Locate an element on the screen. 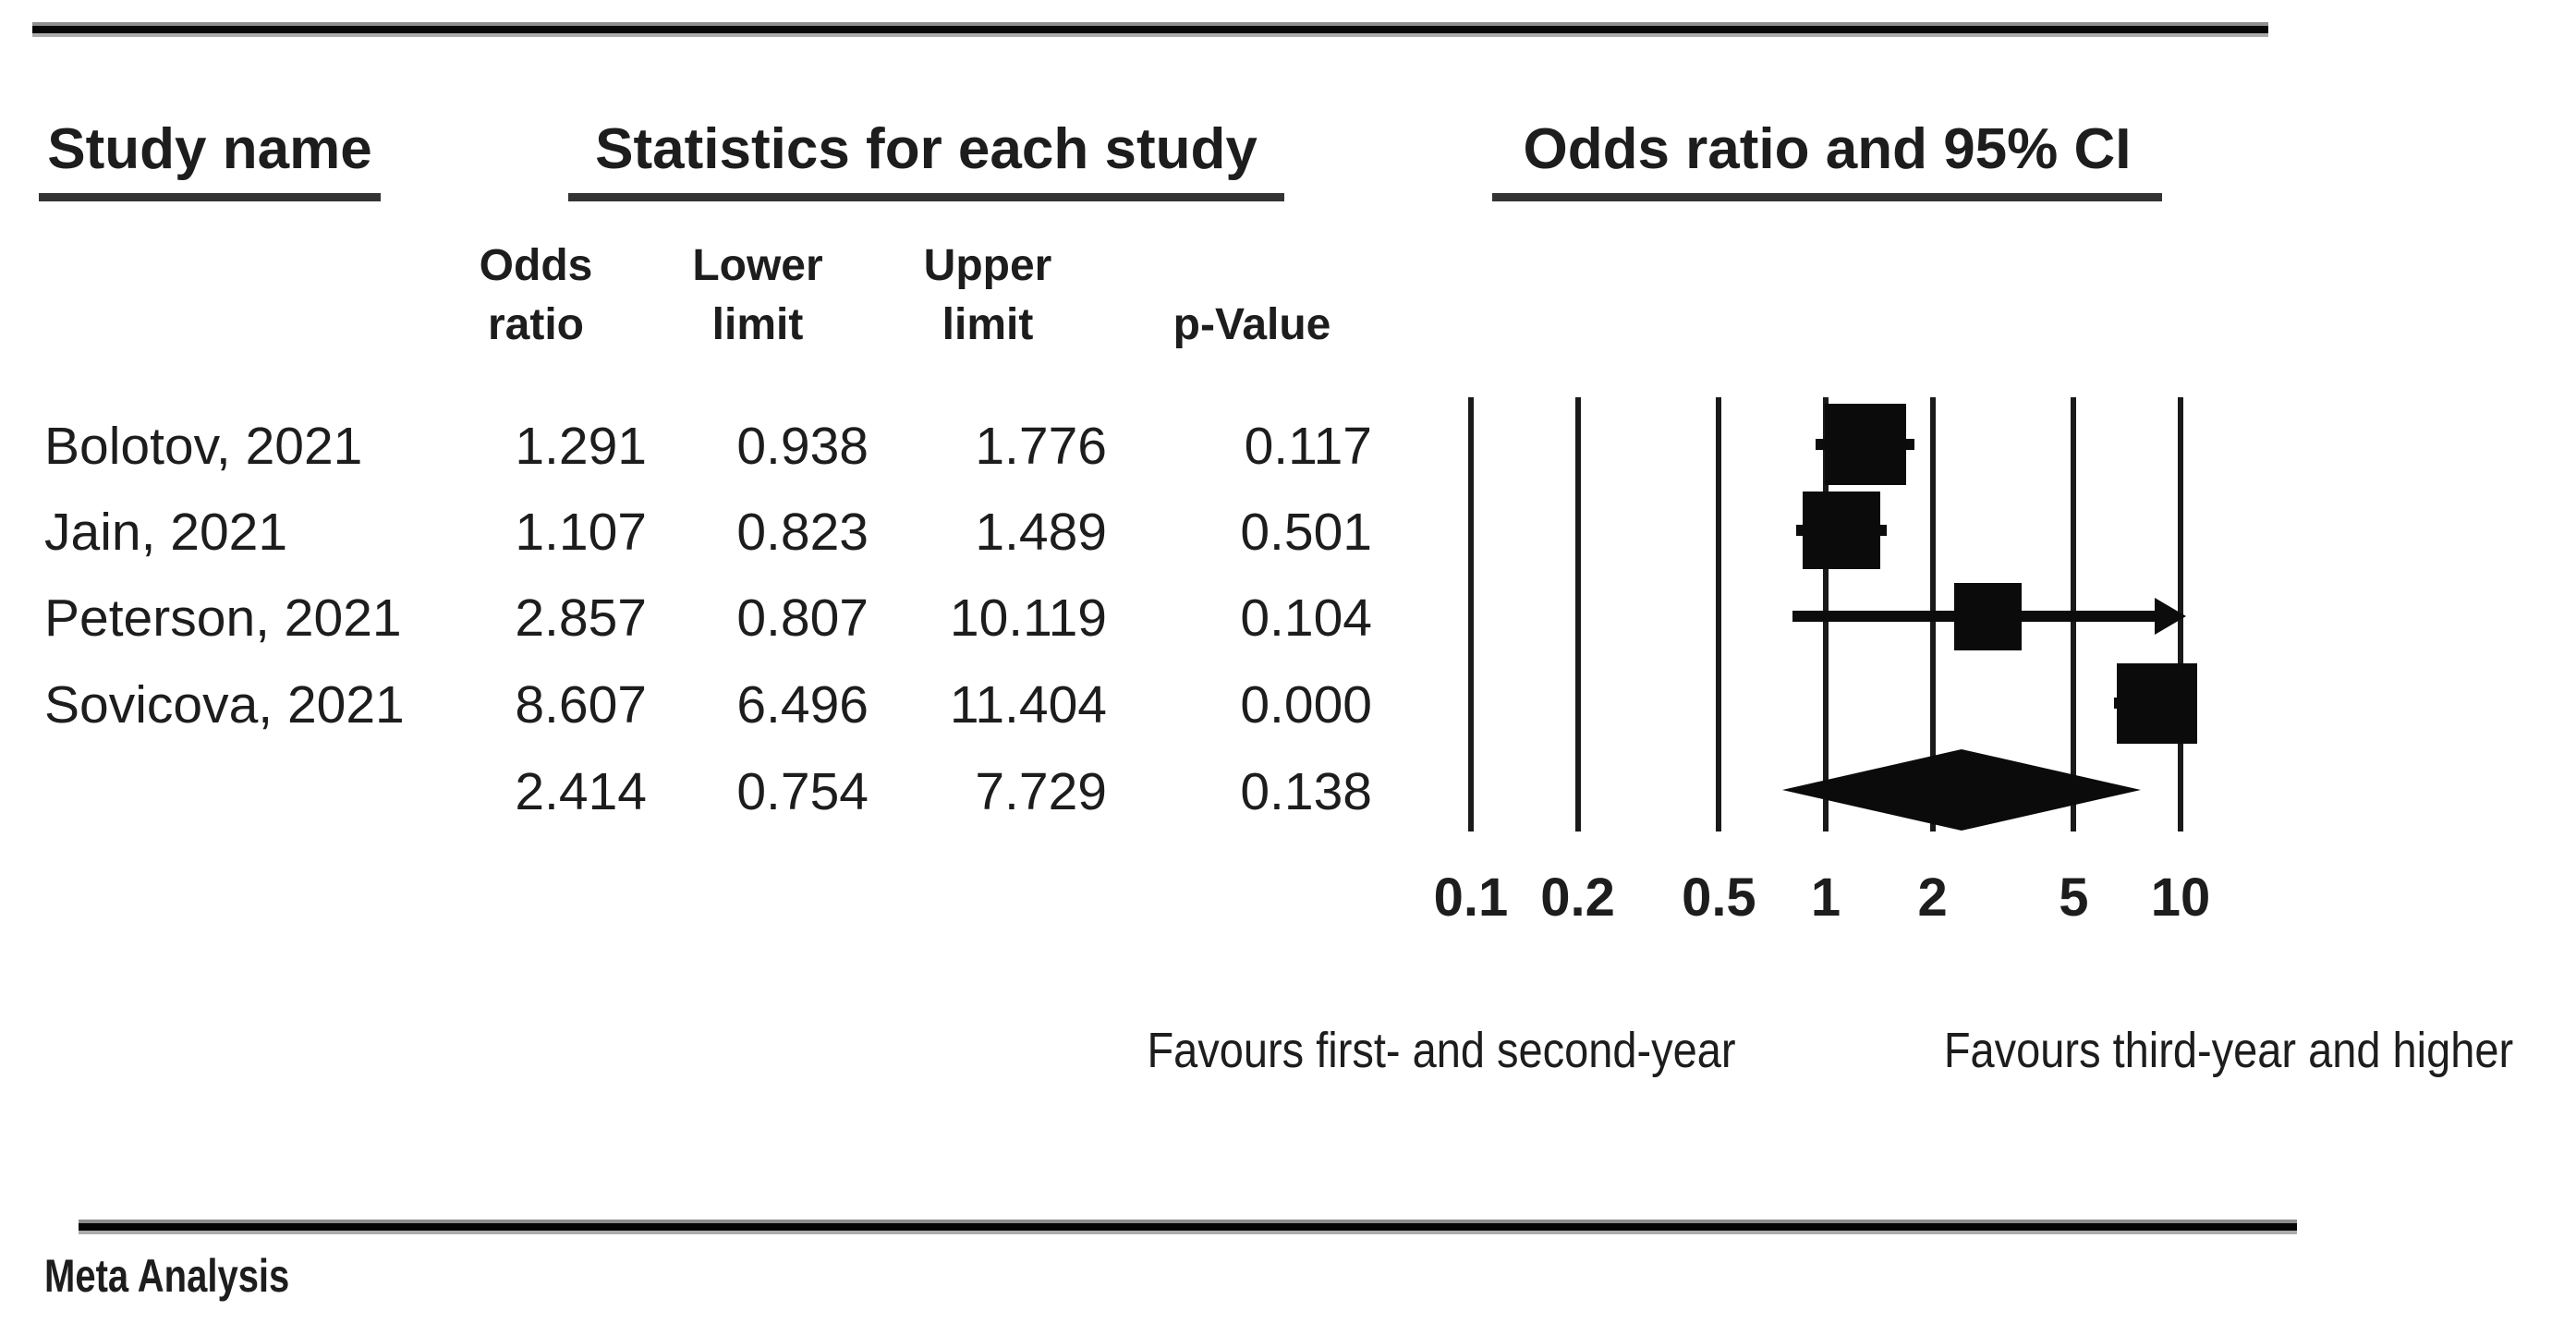 This screenshot has height=1323, width=2576. study-name-header: Study name is located at coordinates (210, 159).